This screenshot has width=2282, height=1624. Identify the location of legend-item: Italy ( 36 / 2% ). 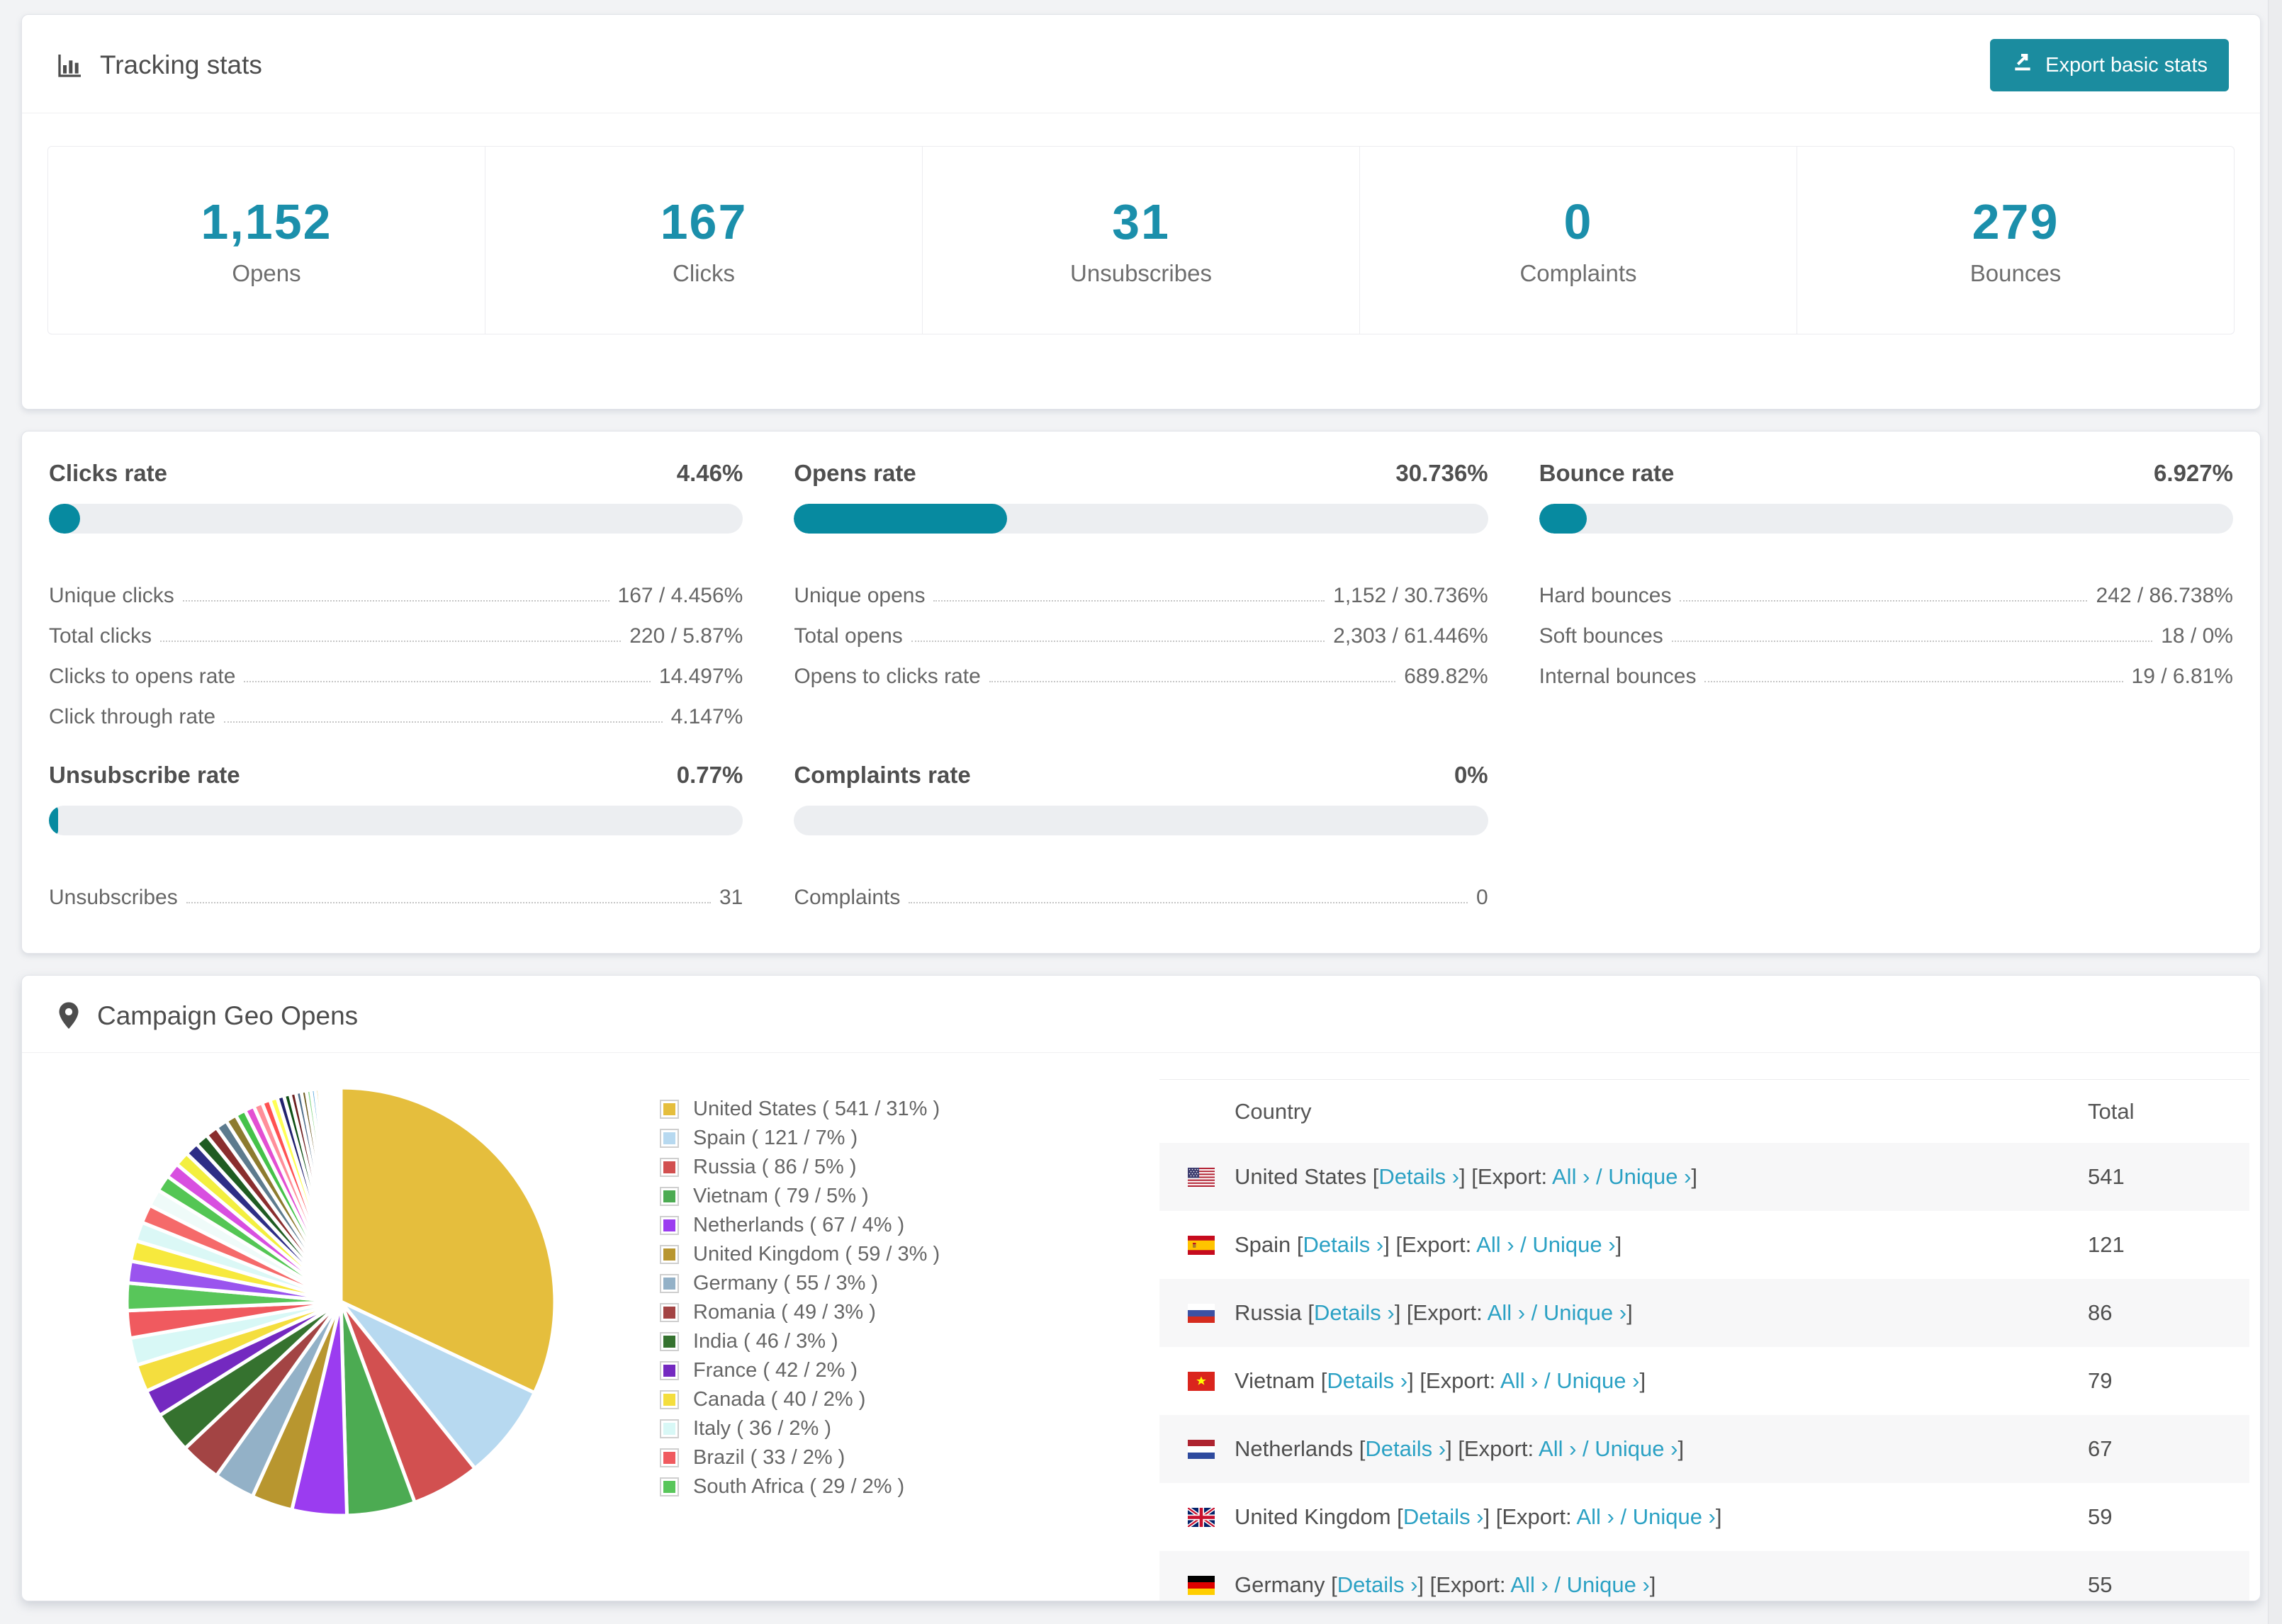
(800, 1429).